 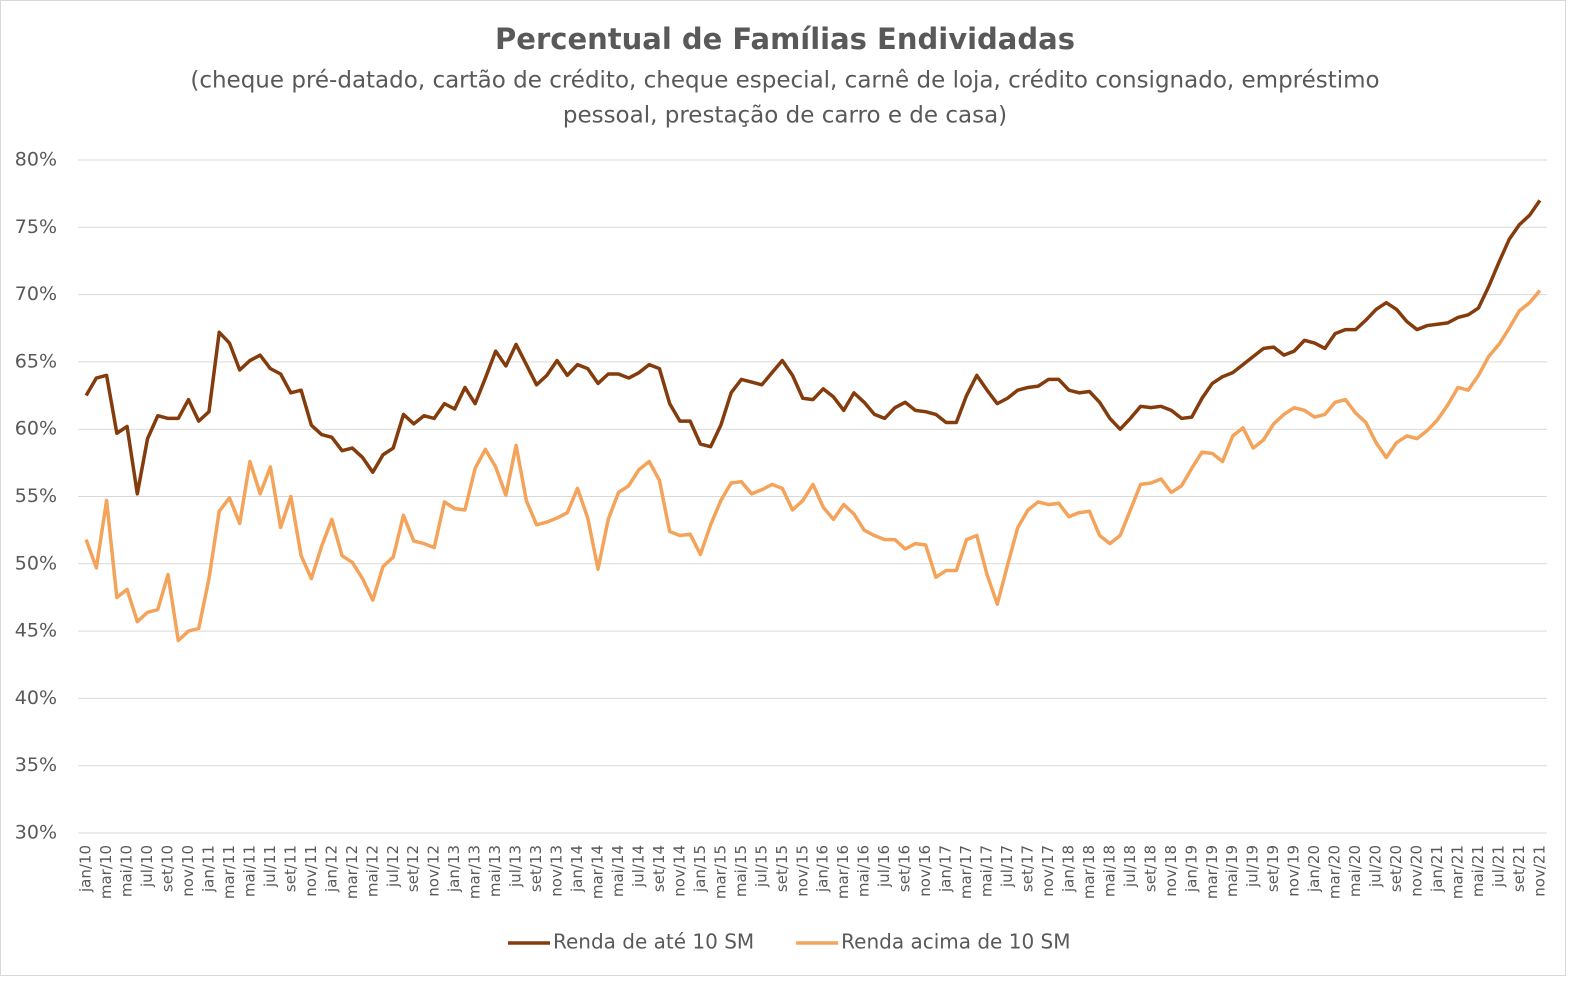 I want to click on x-tick-label: jan/15, so click(x=700, y=869).